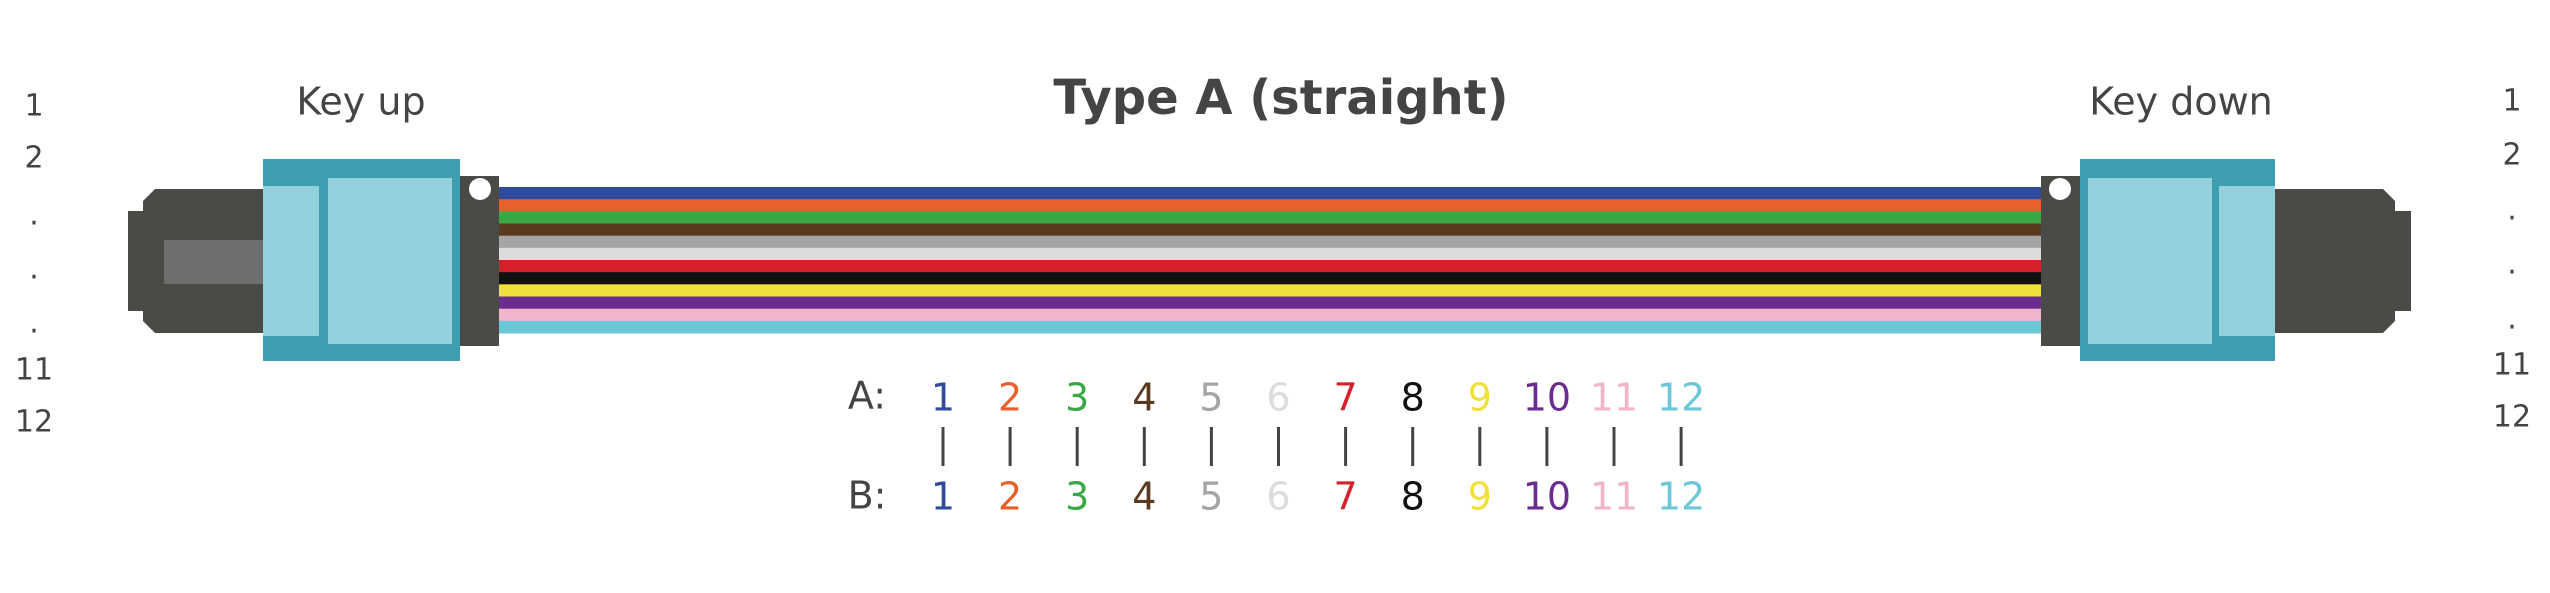  What do you see at coordinates (1144, 497) in the screenshot?
I see `fiber-b: 4` at bounding box center [1144, 497].